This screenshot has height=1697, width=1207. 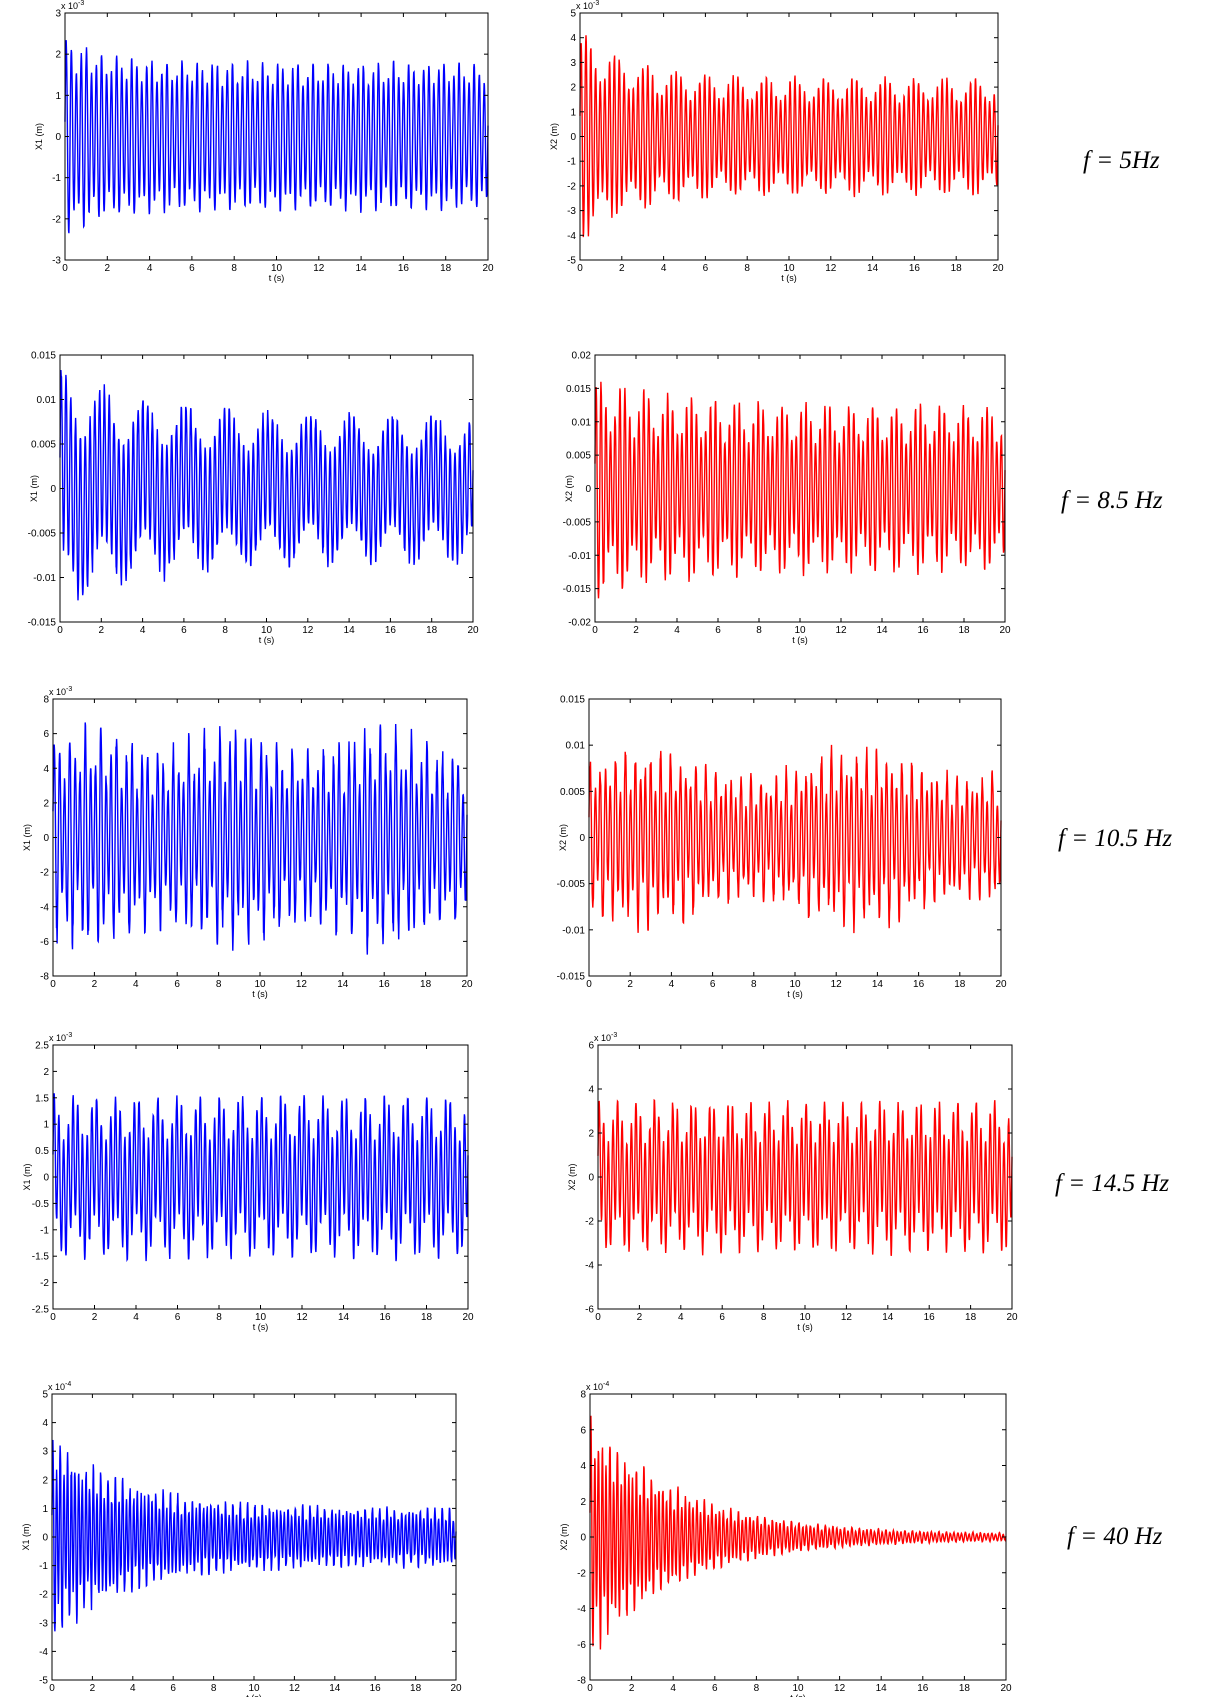 What do you see at coordinates (45, 1395) in the screenshot?
I see `y-tick-label: 5` at bounding box center [45, 1395].